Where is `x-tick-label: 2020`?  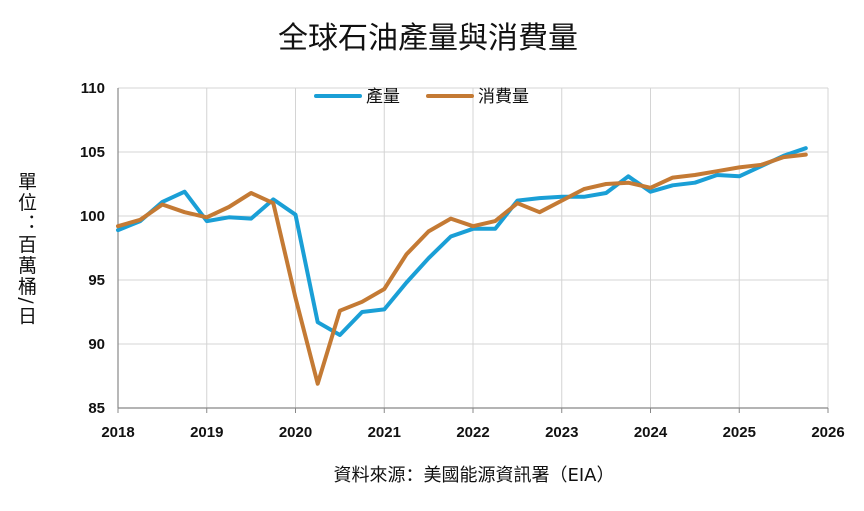 x-tick-label: 2020 is located at coordinates (295, 432).